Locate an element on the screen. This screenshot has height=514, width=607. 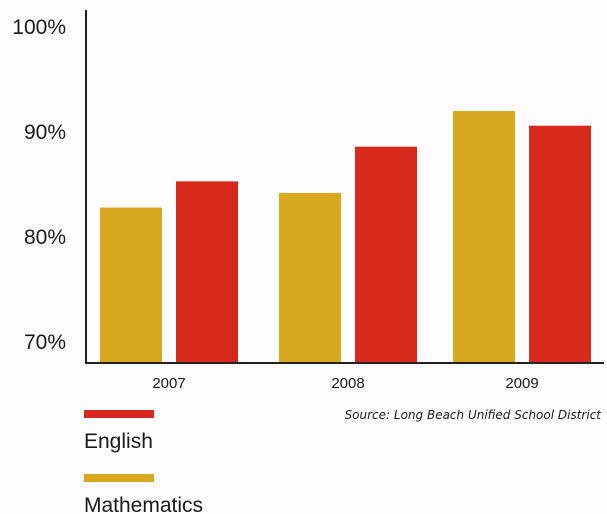
bar-english-2008 is located at coordinates (386, 254).